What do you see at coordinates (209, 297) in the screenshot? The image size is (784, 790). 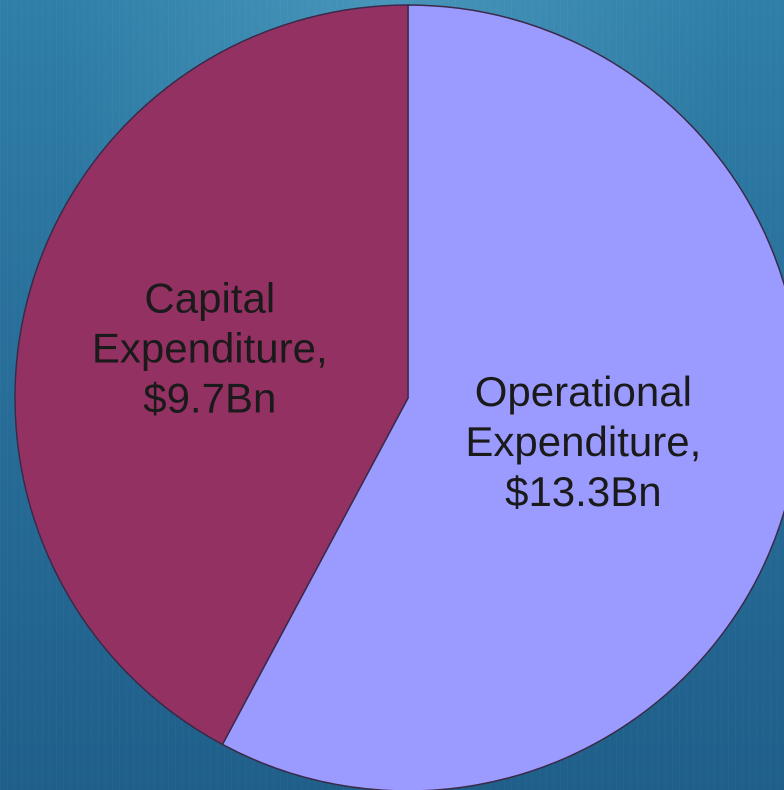 I see `pie-slice-label-line: Capital` at bounding box center [209, 297].